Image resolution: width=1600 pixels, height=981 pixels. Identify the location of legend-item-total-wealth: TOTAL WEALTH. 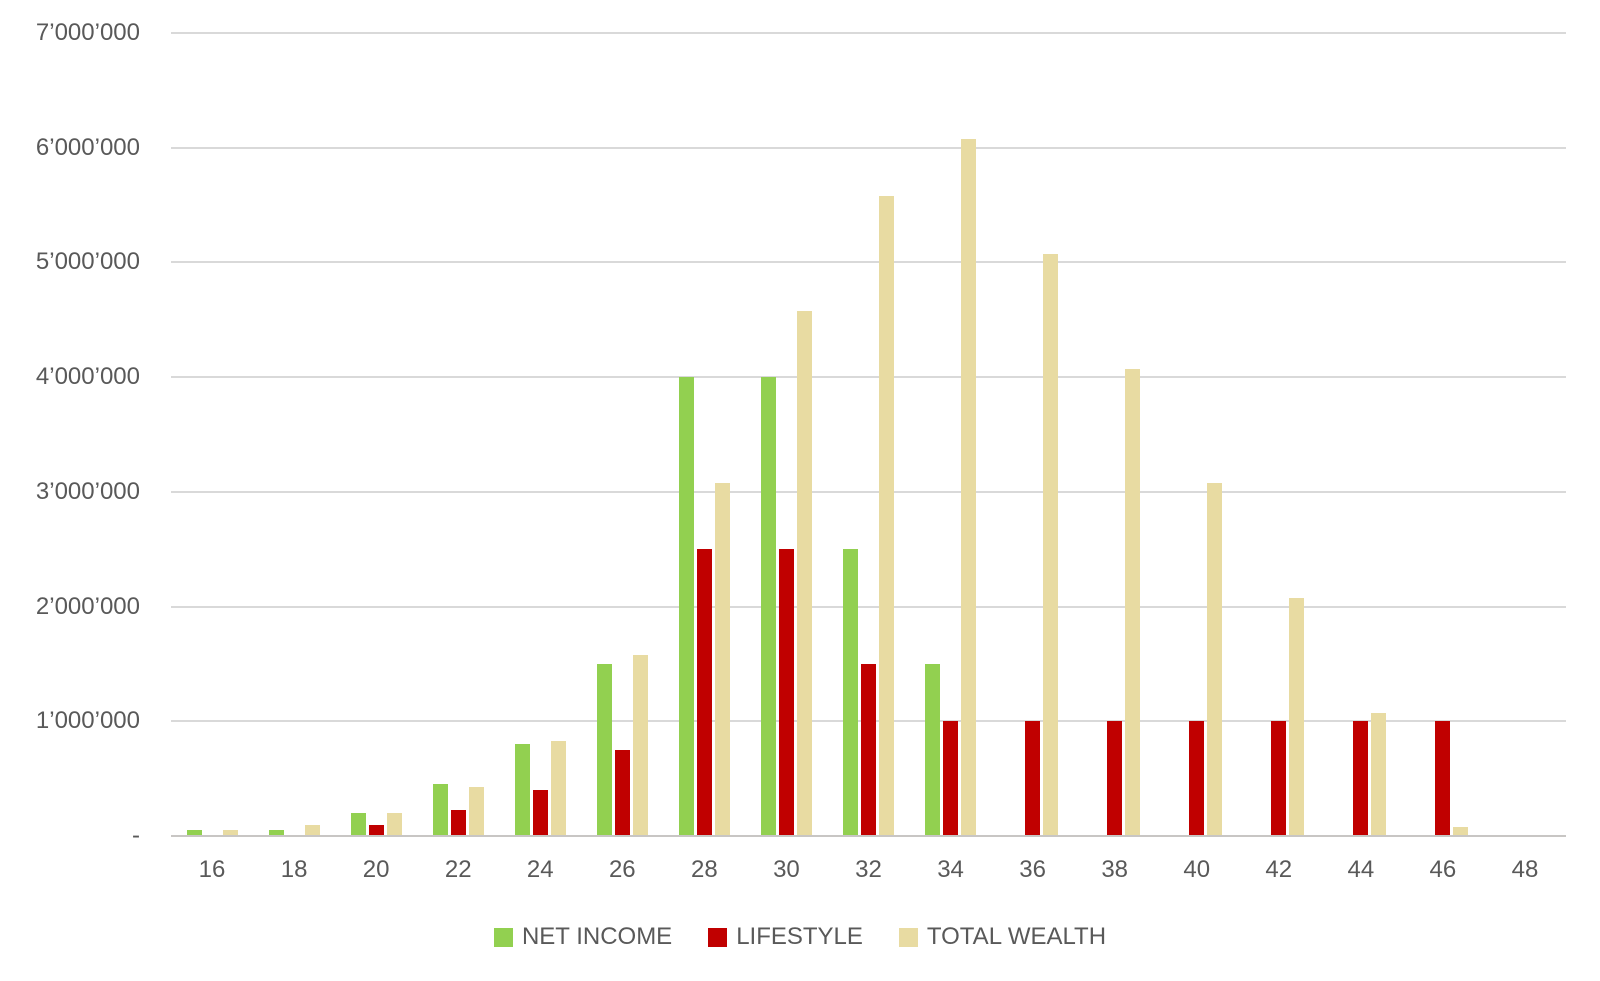
(1002, 937).